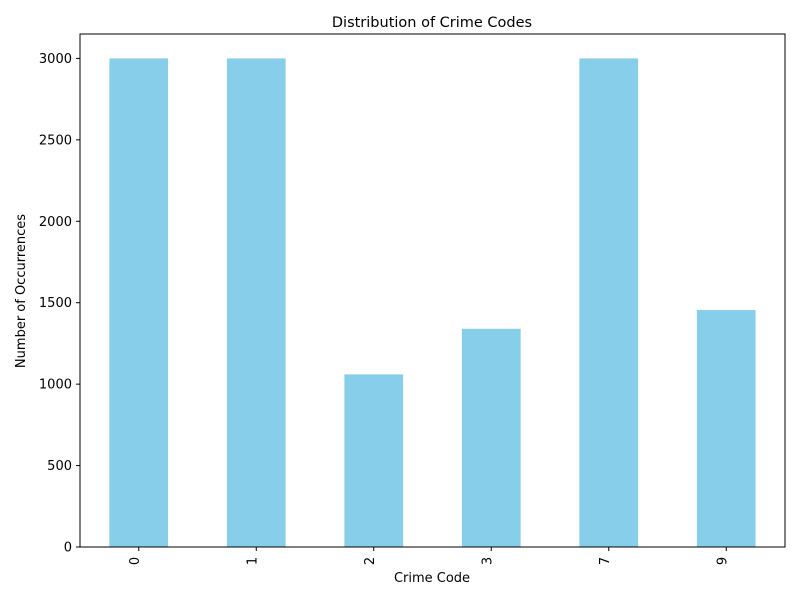  What do you see at coordinates (55, 222) in the screenshot?
I see `y-tick-label: 2000` at bounding box center [55, 222].